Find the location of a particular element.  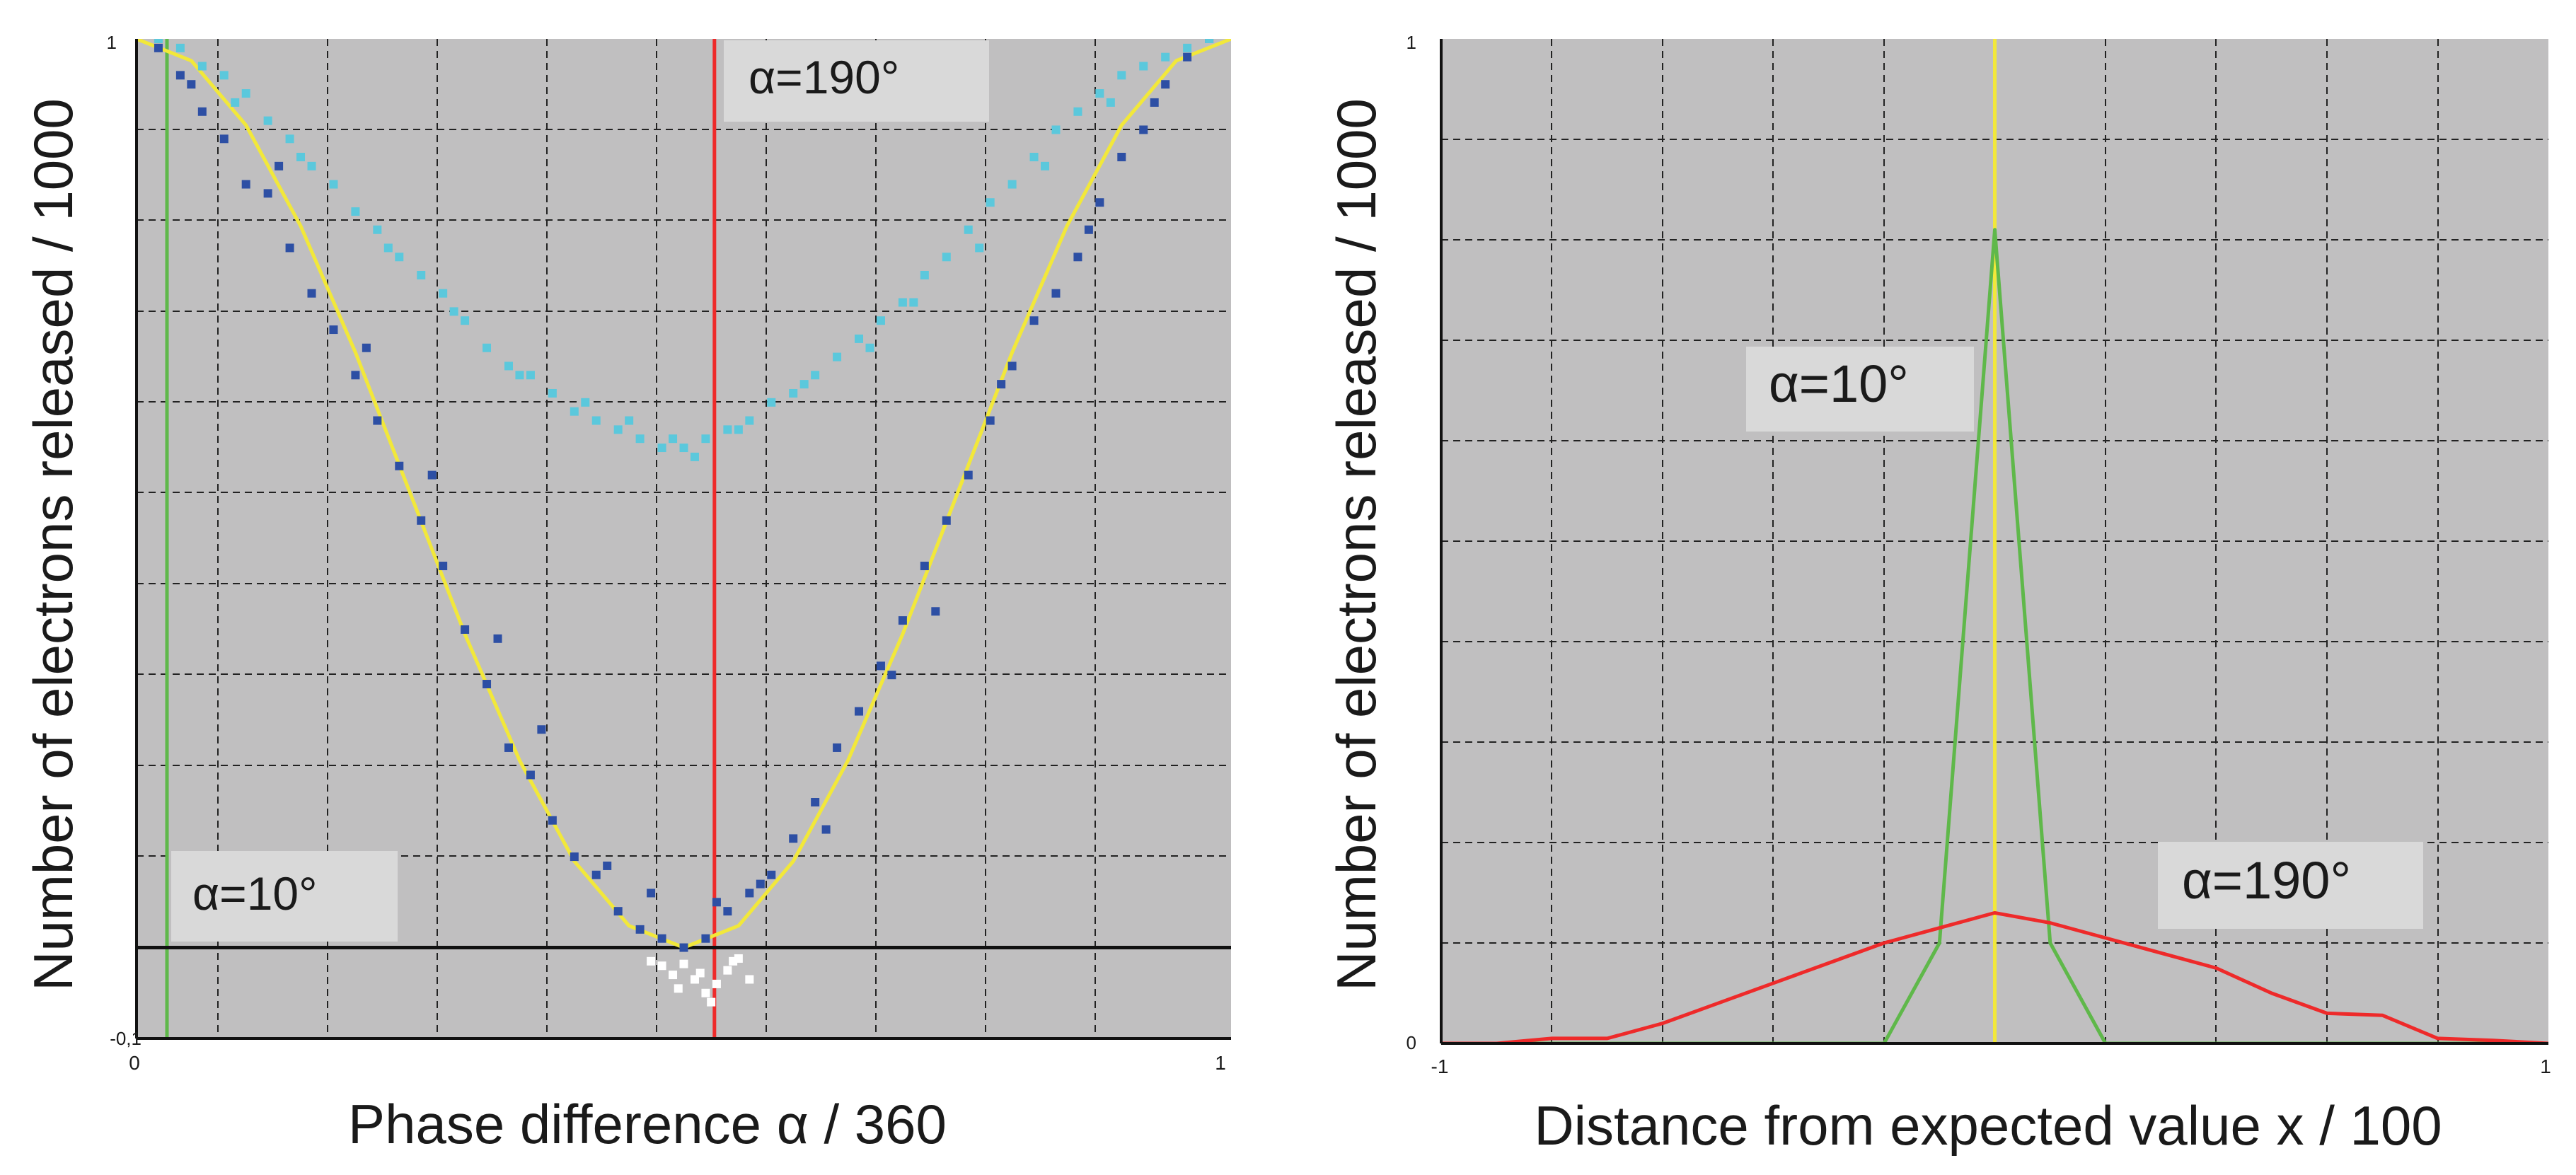

x-tick-left: -1 is located at coordinates (1440, 1066).